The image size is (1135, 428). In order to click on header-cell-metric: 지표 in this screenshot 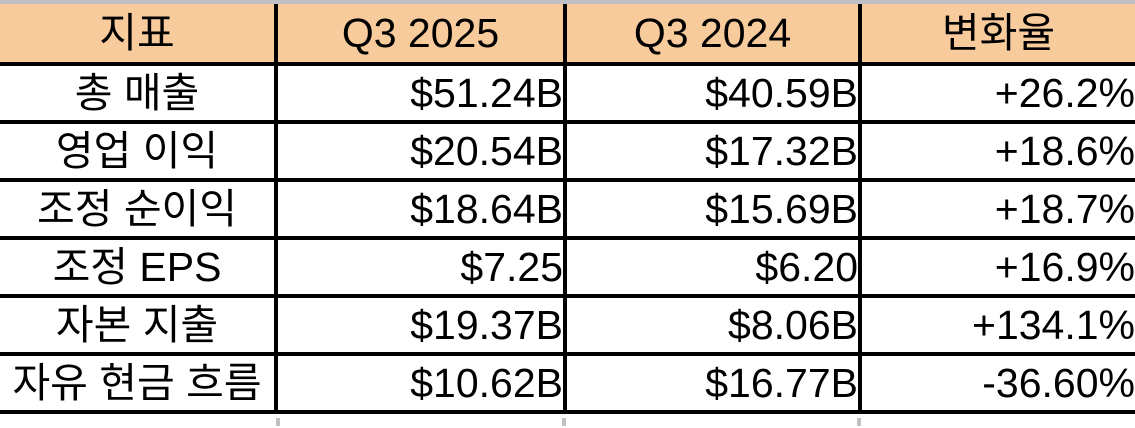, I will do `click(139, 35)`.